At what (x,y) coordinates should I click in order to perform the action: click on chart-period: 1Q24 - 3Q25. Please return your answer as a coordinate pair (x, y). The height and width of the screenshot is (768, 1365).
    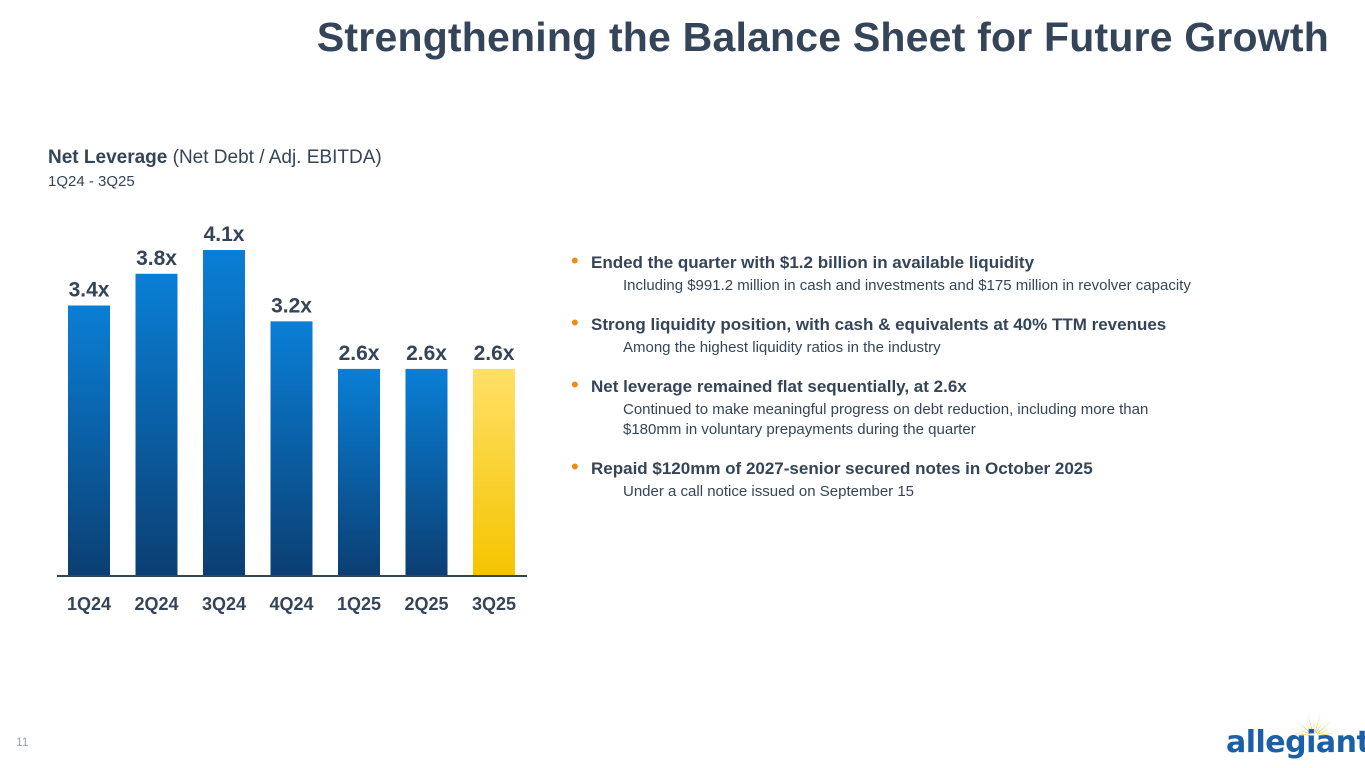
    Looking at the image, I should click on (91, 181).